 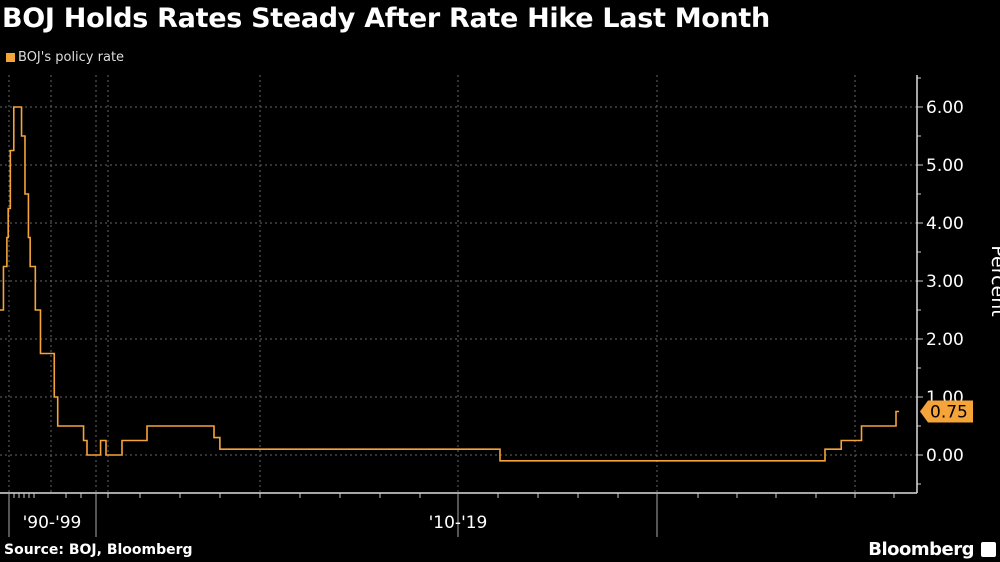 What do you see at coordinates (945, 224) in the screenshot?
I see `y-tick-label: 4.00` at bounding box center [945, 224].